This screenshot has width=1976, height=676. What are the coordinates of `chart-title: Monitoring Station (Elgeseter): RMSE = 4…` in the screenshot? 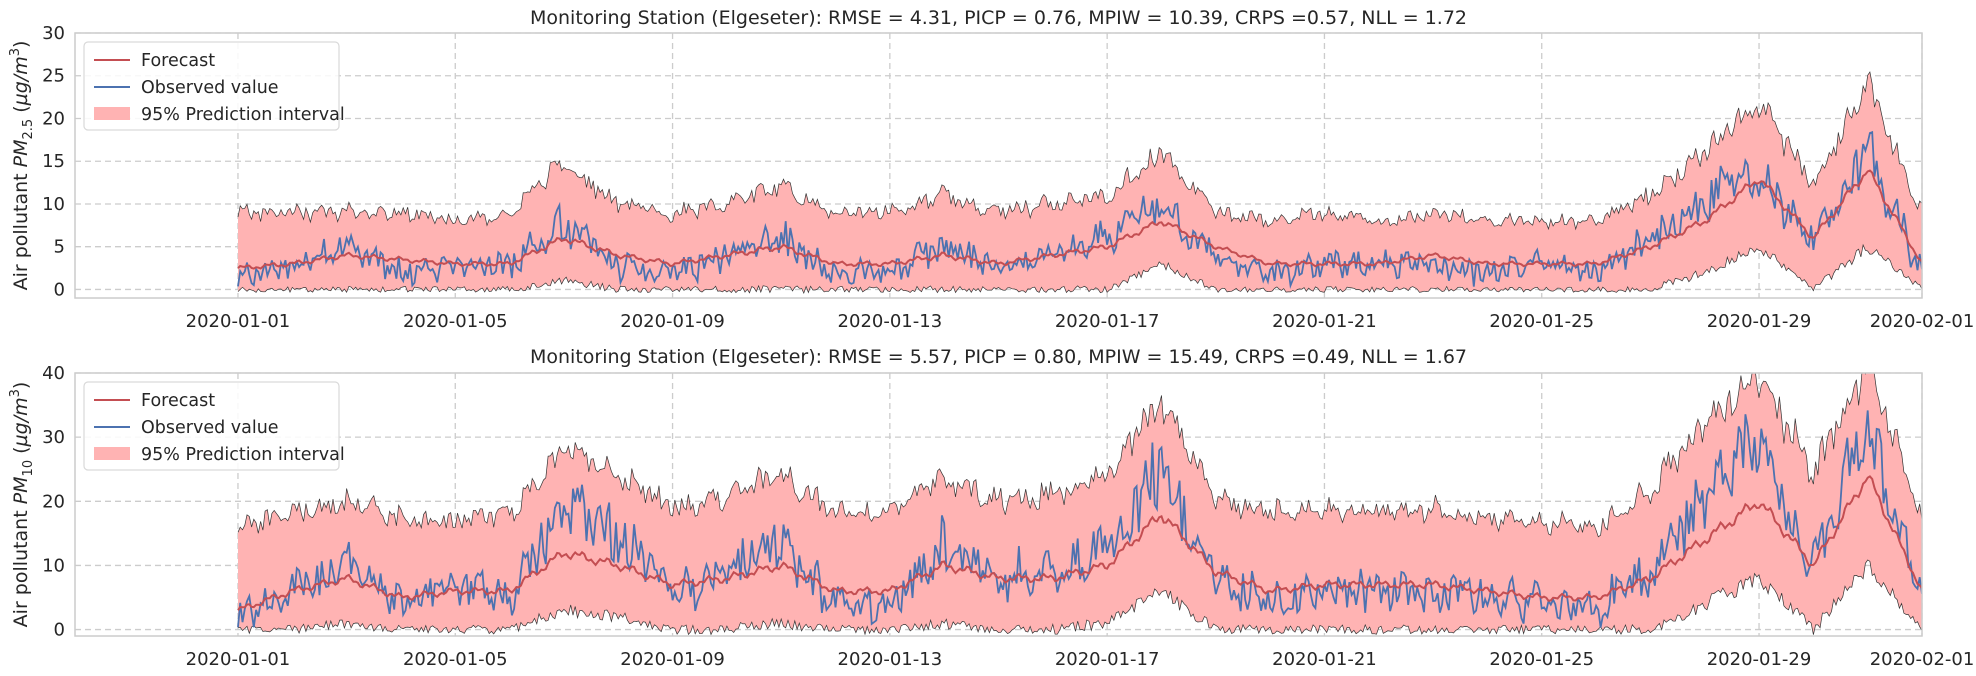 It's located at (998, 18).